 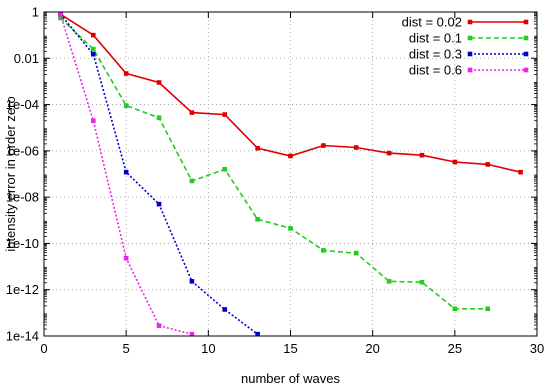 What do you see at coordinates (435, 54) in the screenshot?
I see `legend-entry-label: dist = 0.3` at bounding box center [435, 54].